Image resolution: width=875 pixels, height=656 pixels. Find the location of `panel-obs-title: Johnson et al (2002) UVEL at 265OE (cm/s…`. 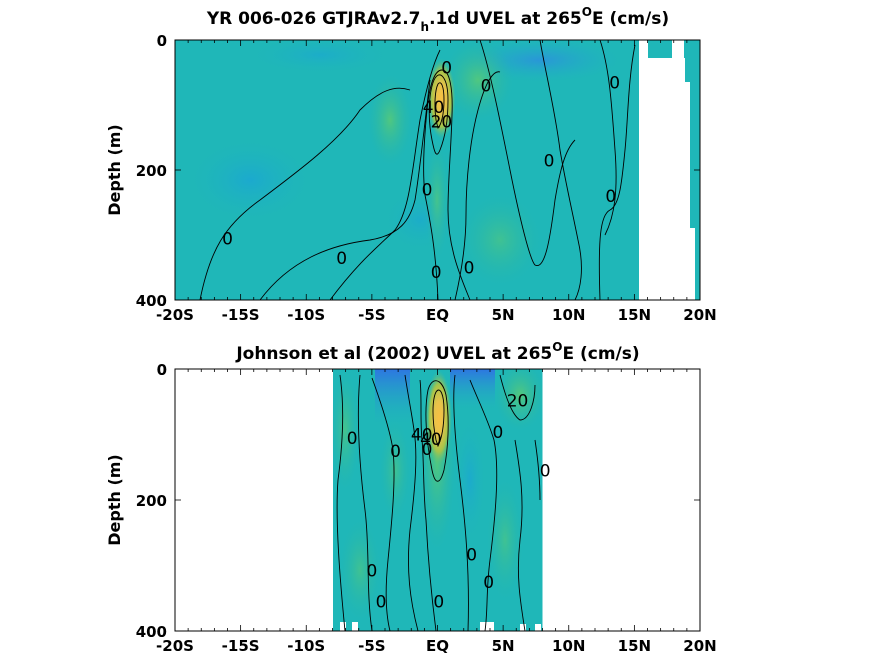

panel-obs-title: Johnson et al (2002) UVEL at 265OE (cm/s… is located at coordinates (437, 352).